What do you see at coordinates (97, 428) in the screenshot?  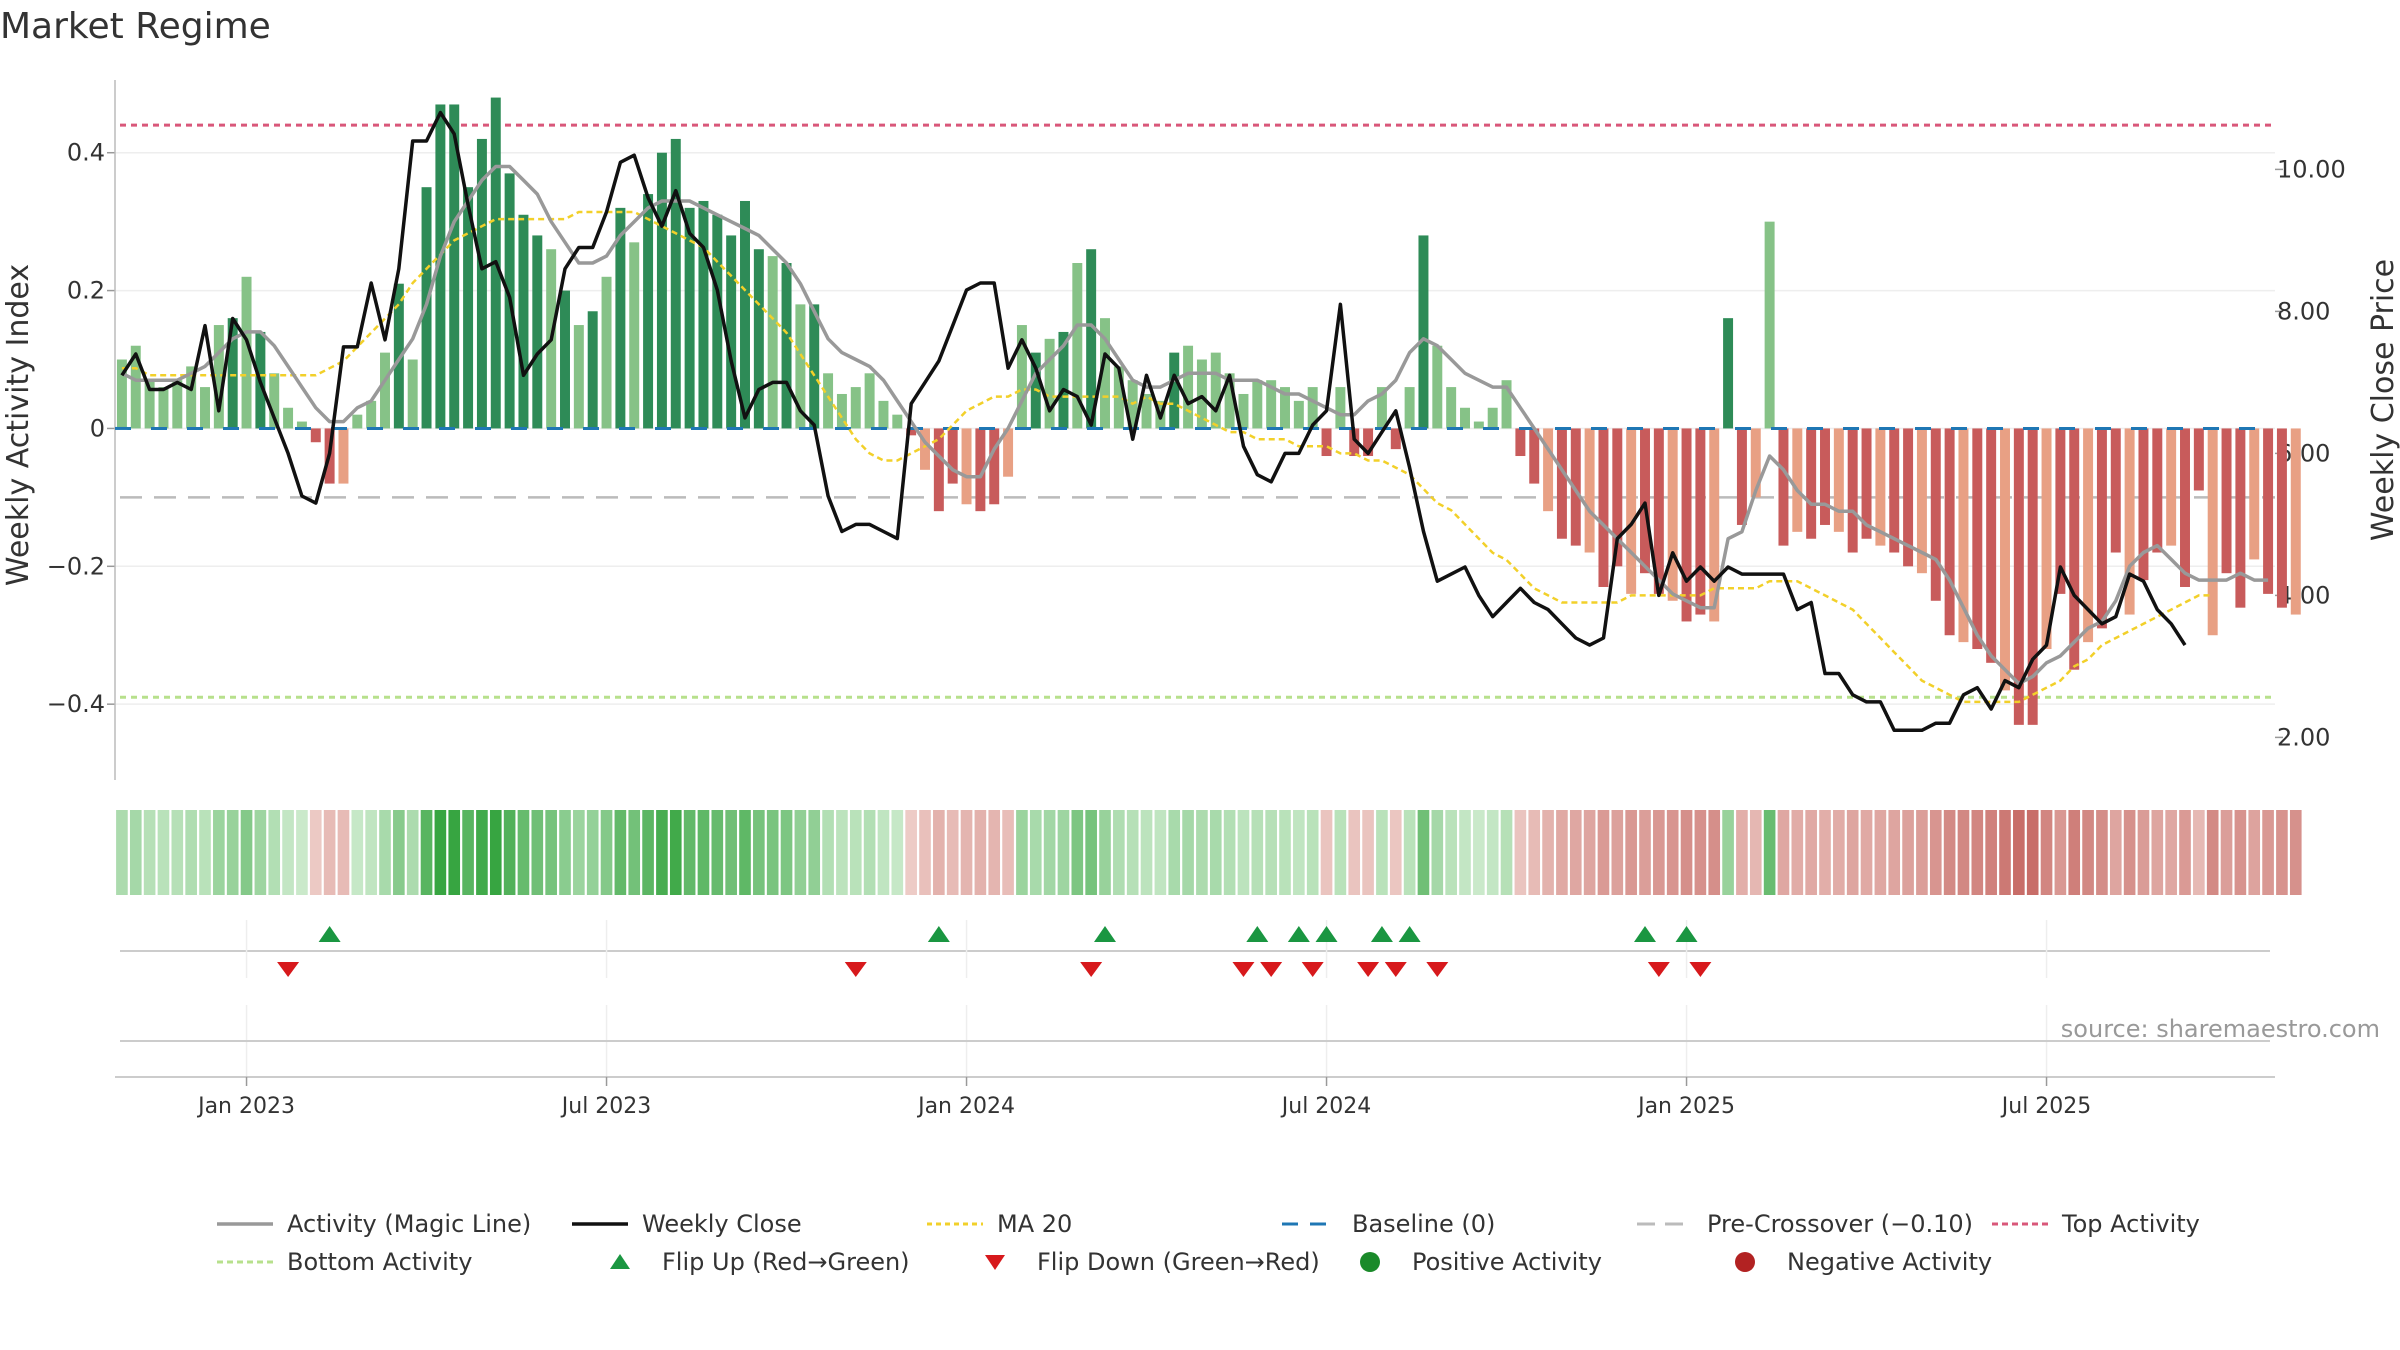 I see `y-tick-label: 0` at bounding box center [97, 428].